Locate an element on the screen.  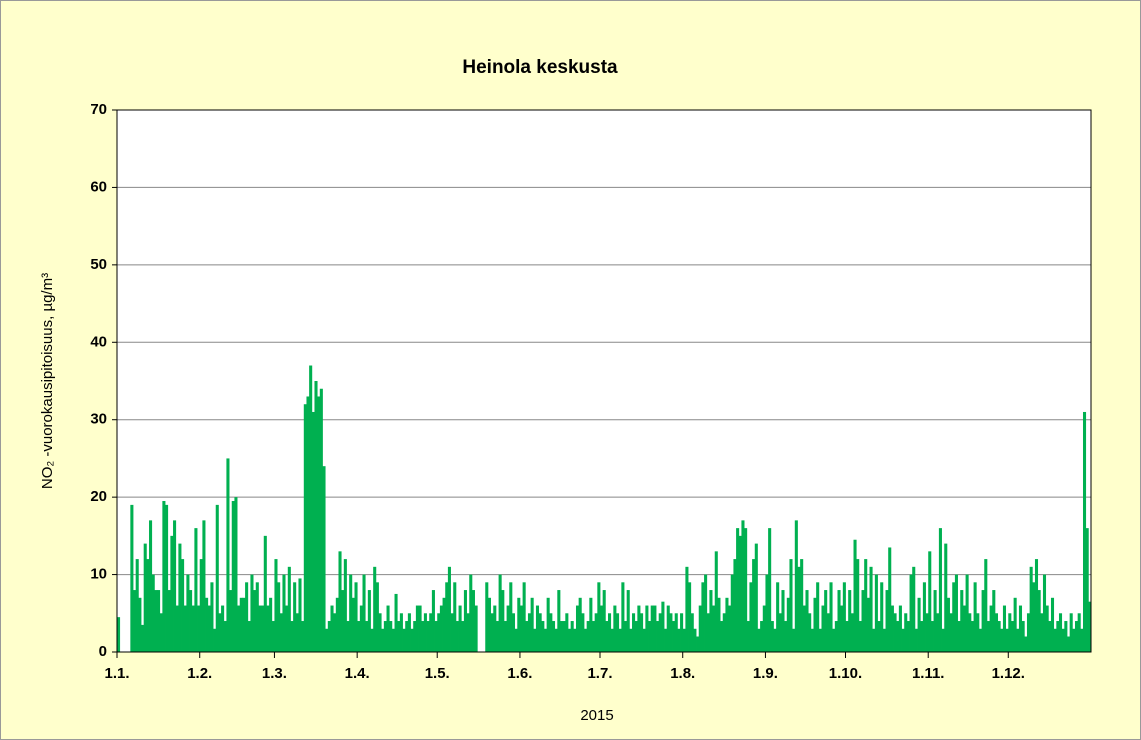
x-tick-label: 1.3. is located at coordinates (274, 673).